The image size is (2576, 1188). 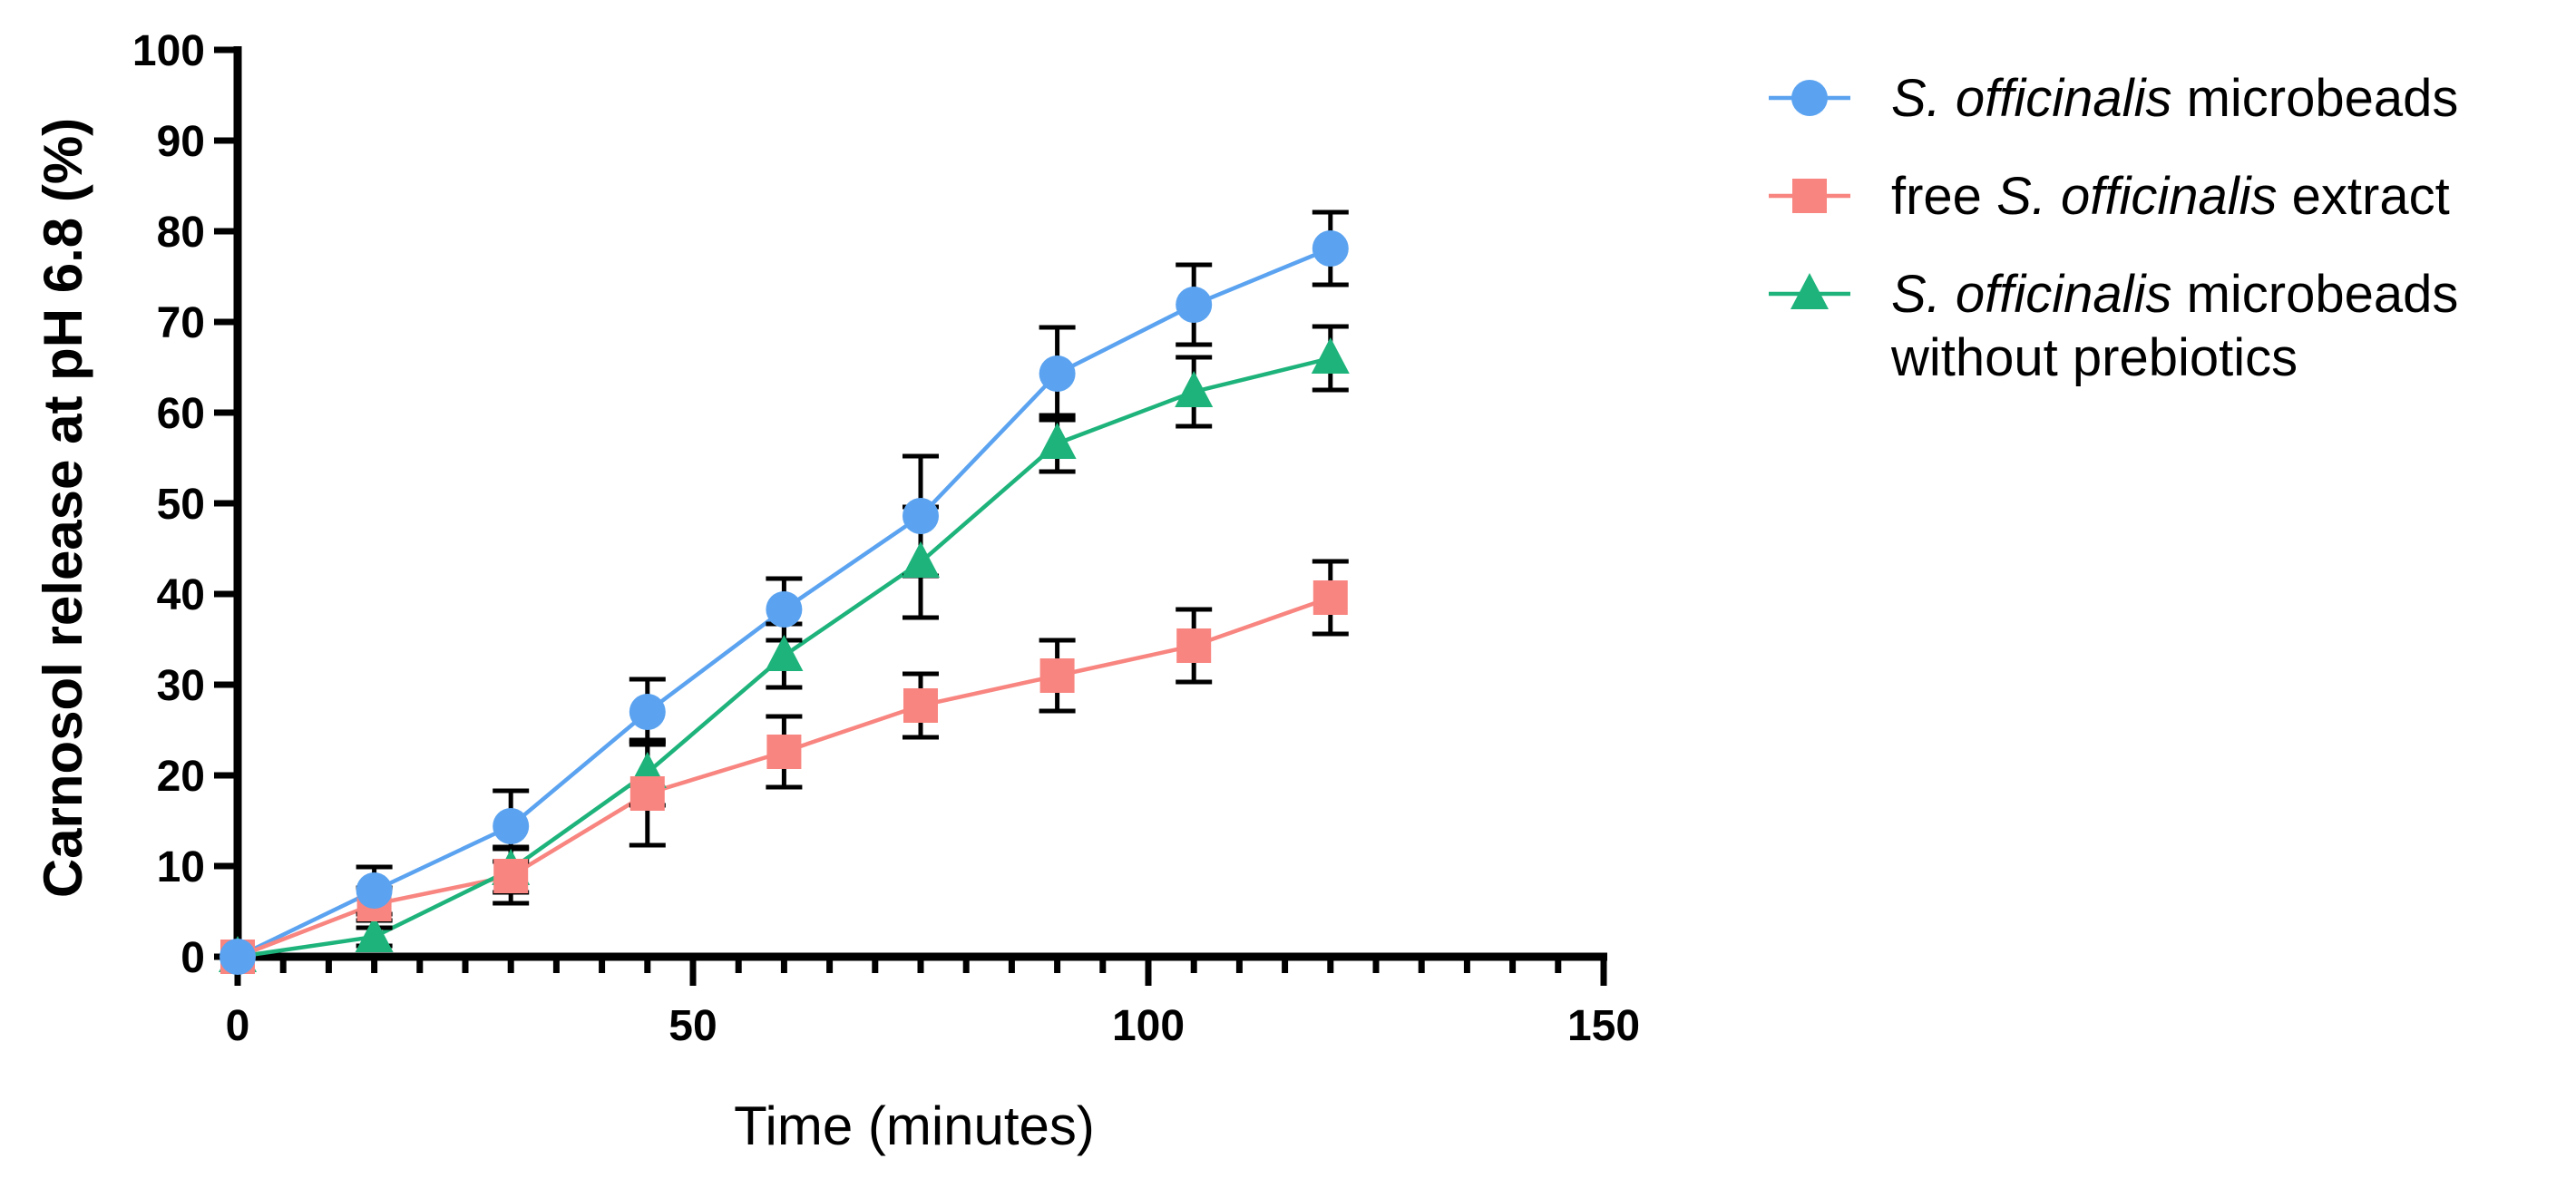 I want to click on y-tick-label: 70, so click(x=181, y=323).